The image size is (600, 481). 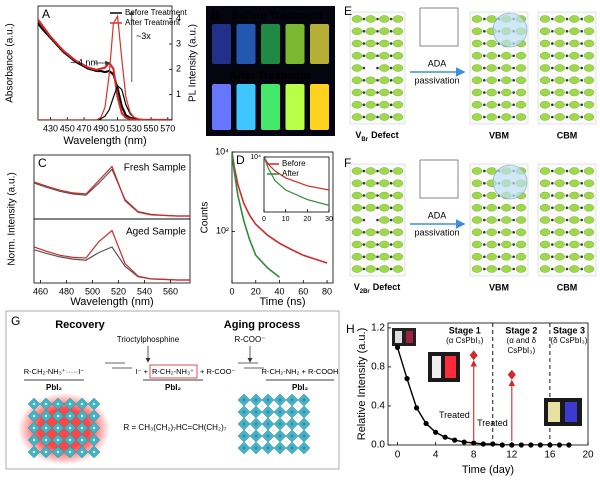 I want to click on defect-text: Defect, so click(x=385, y=135).